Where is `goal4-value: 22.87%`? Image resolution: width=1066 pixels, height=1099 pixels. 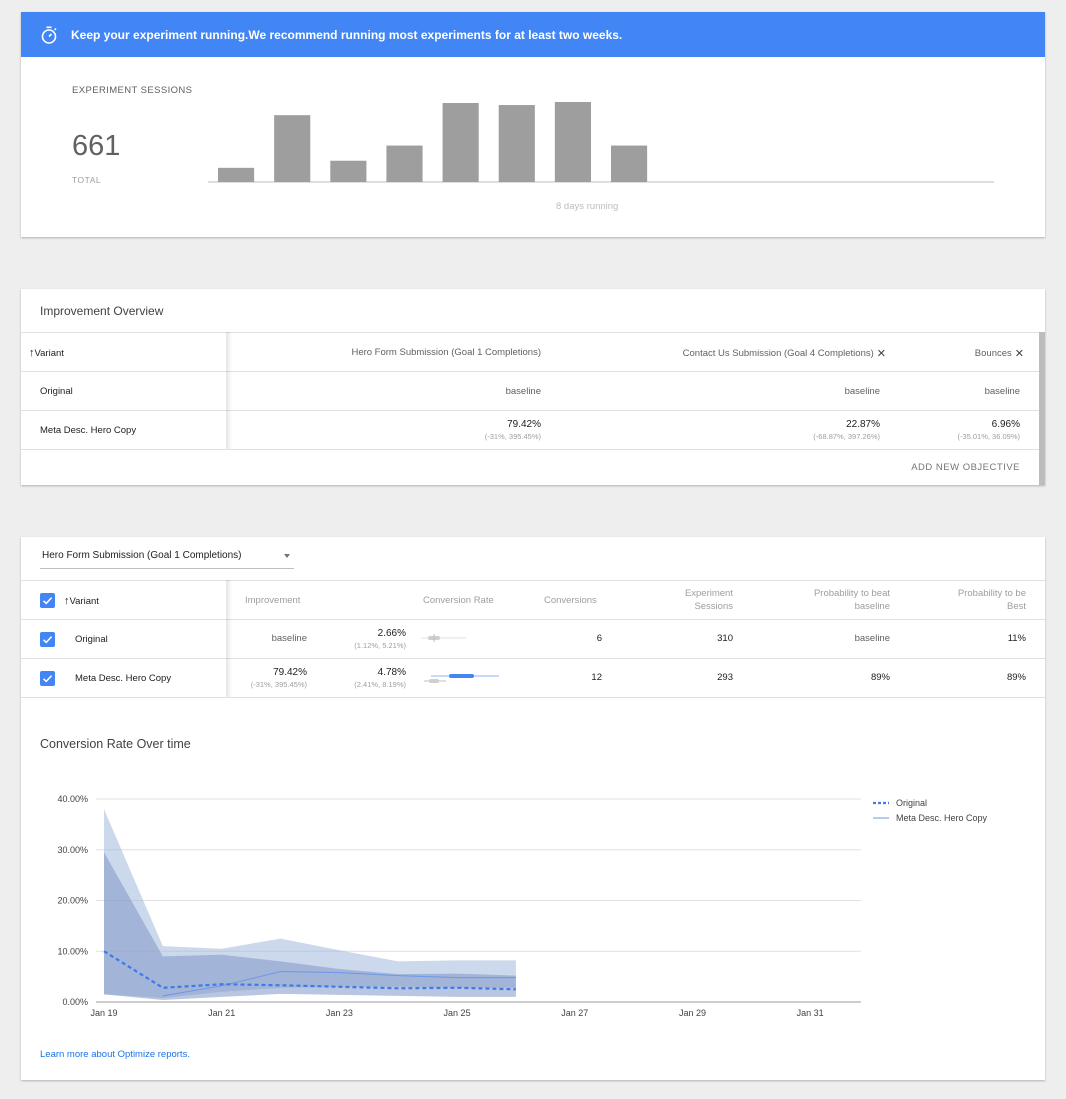 goal4-value: 22.87% is located at coordinates (863, 424).